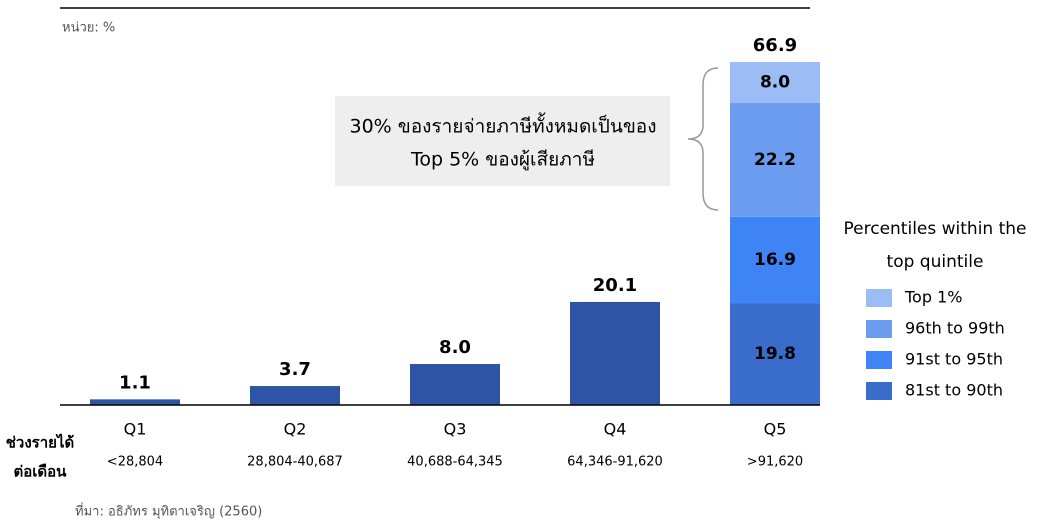 The height and width of the screenshot is (528, 1044). What do you see at coordinates (615, 429) in the screenshot?
I see `x-tick-label: Q4` at bounding box center [615, 429].